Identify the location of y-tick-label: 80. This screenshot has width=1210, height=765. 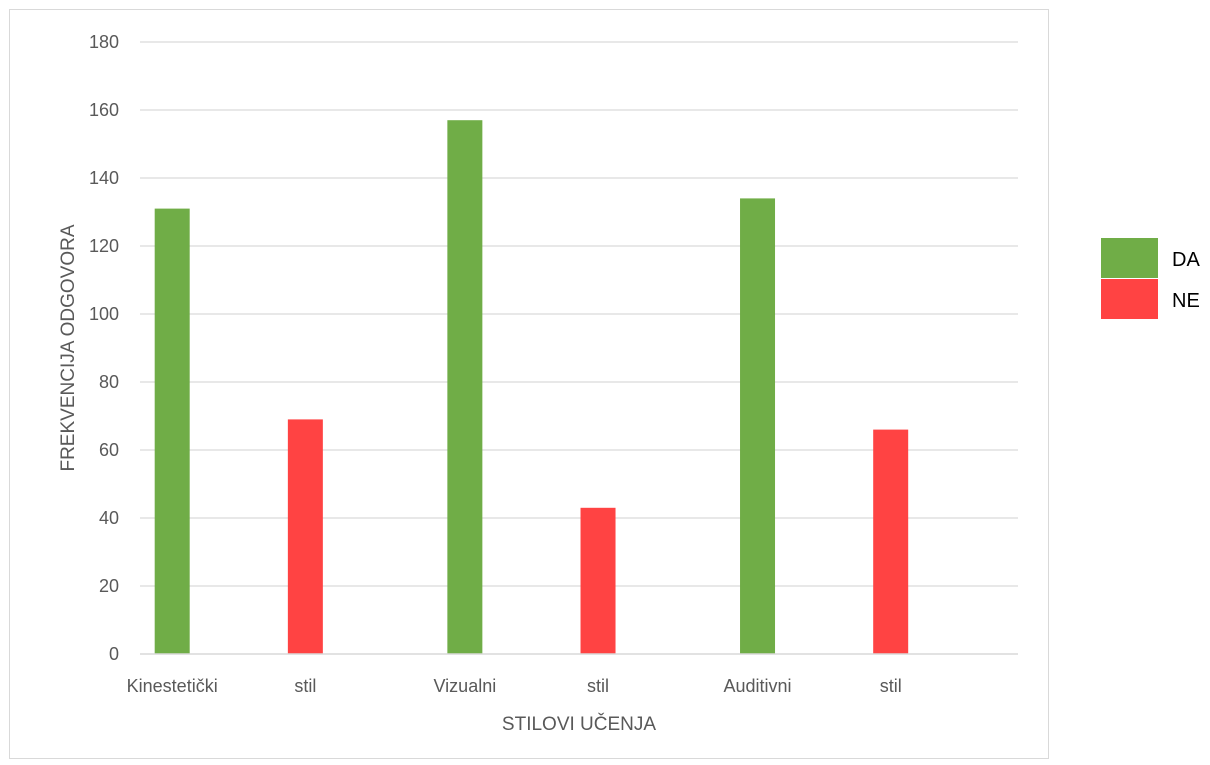
(109, 382).